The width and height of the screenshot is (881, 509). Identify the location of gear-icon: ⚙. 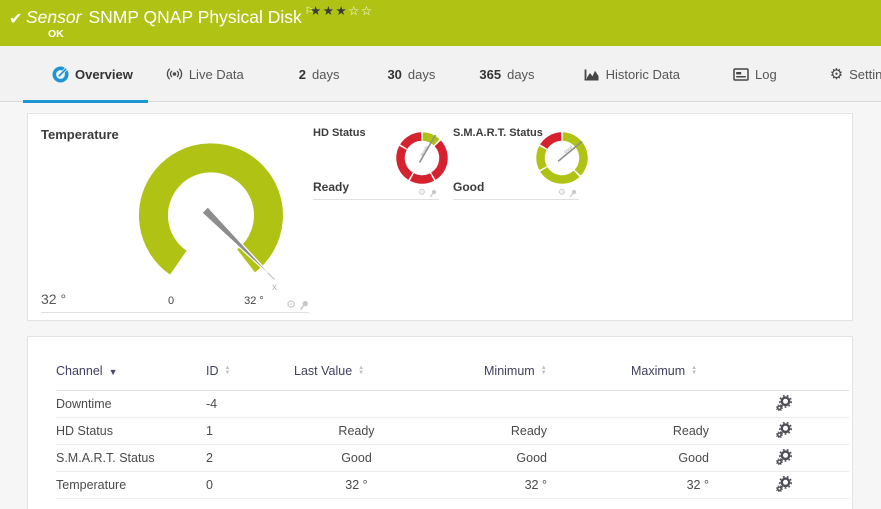
(836, 74).